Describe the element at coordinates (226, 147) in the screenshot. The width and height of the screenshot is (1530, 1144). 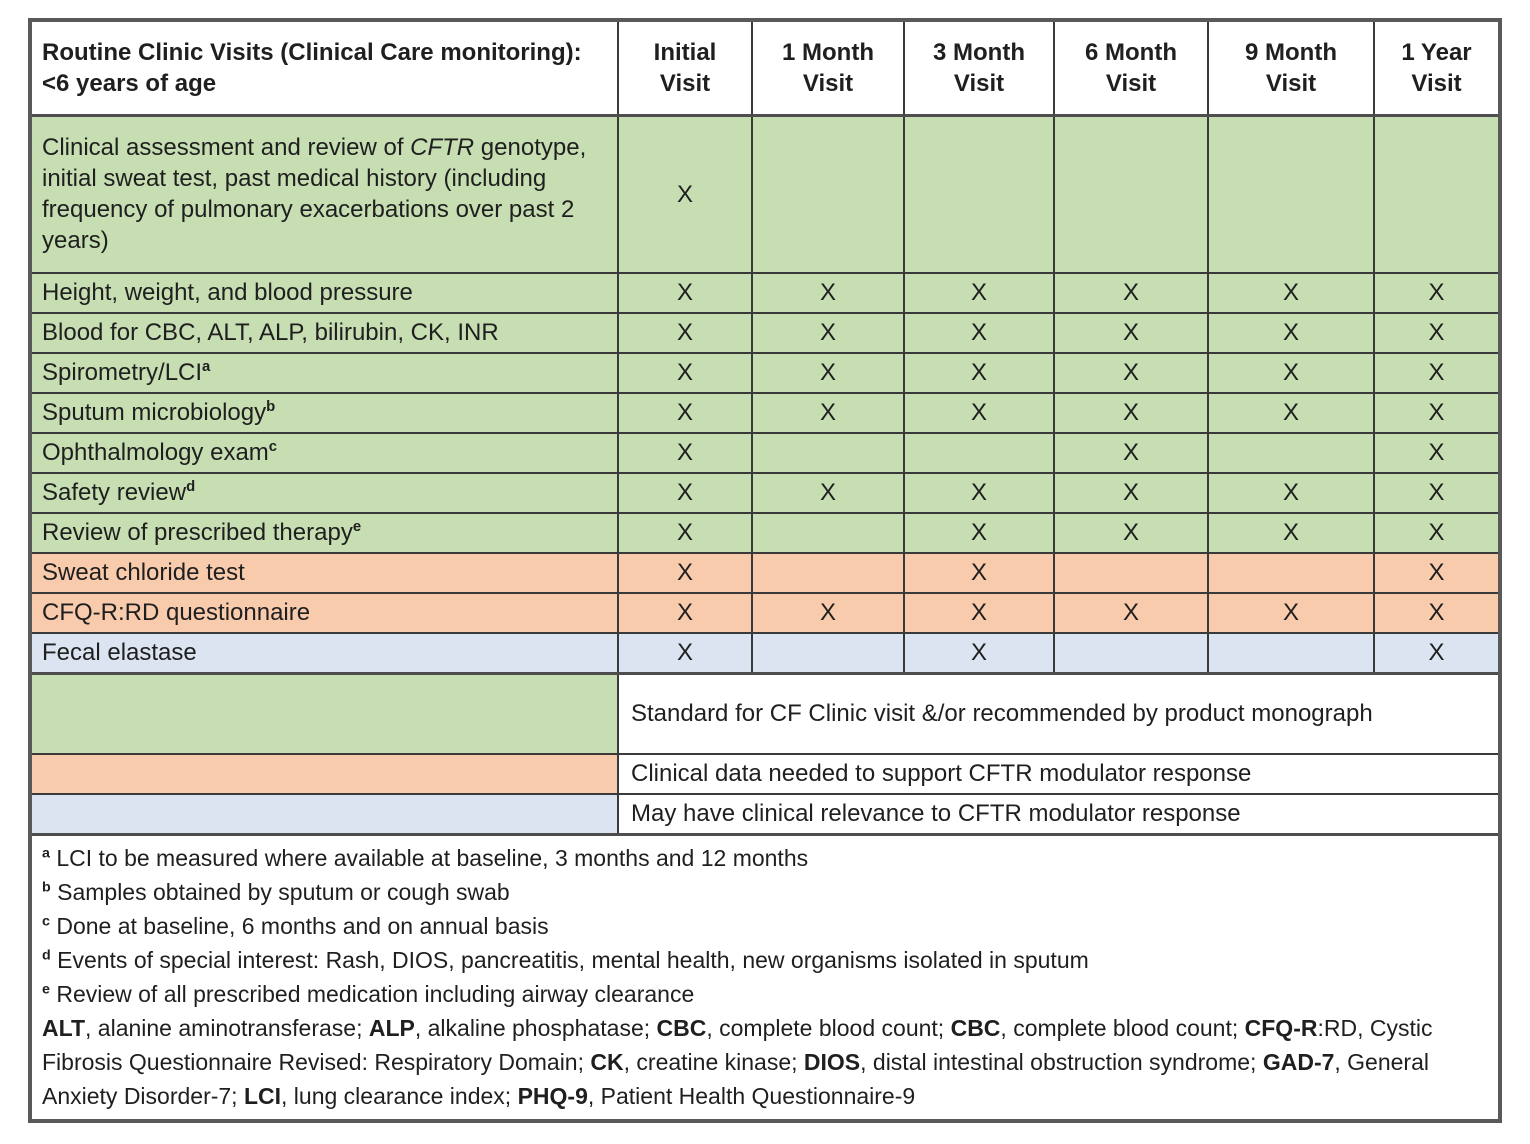
I see `text-segment: Clinical assessment and review of` at that location.